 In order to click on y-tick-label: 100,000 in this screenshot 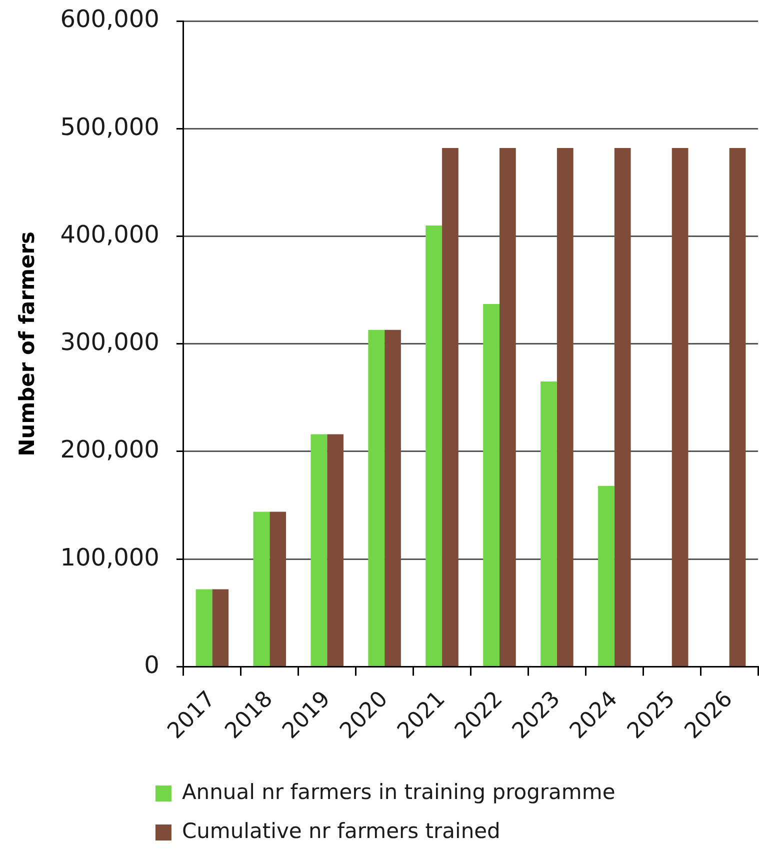, I will do `click(110, 557)`.